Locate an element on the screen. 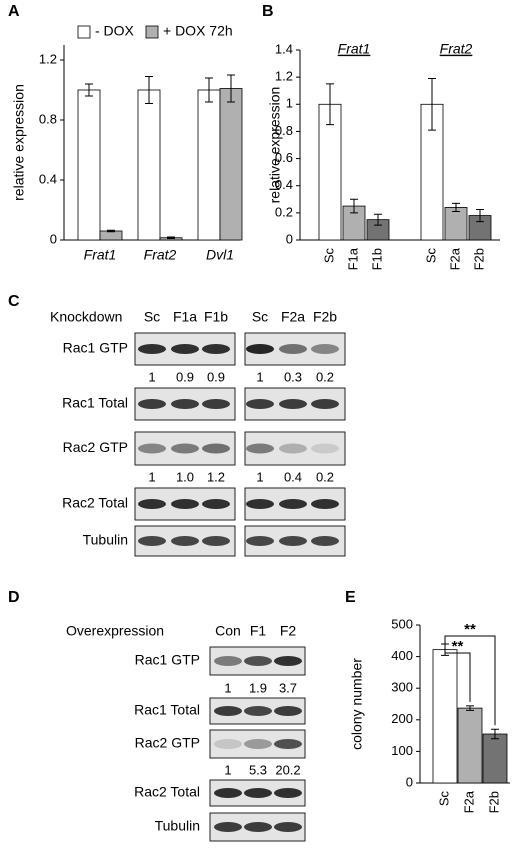 The width and height of the screenshot is (520, 851). y-tick-label: 400 is located at coordinates (402, 655).